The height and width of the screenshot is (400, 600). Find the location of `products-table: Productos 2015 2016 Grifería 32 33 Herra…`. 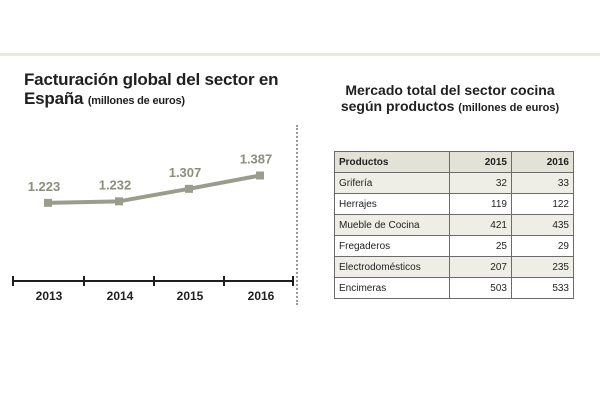

products-table: Productos 2015 2016 Grifería 32 33 Herra… is located at coordinates (454, 225).